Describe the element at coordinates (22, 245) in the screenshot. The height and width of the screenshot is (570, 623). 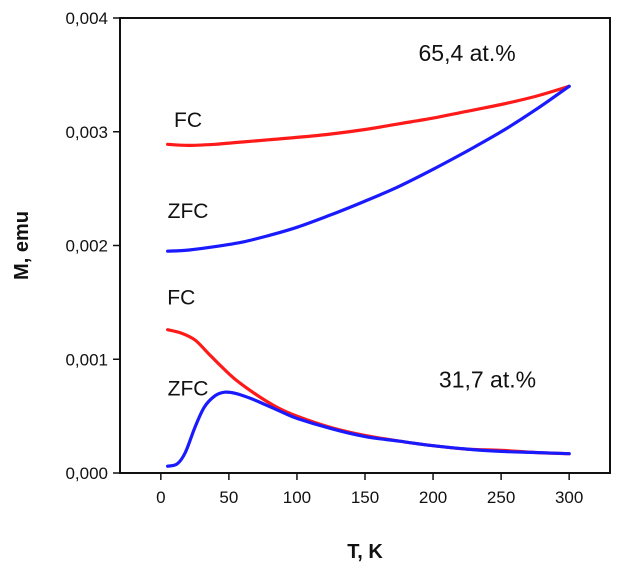
I see `y-axis-title: M, emu` at that location.